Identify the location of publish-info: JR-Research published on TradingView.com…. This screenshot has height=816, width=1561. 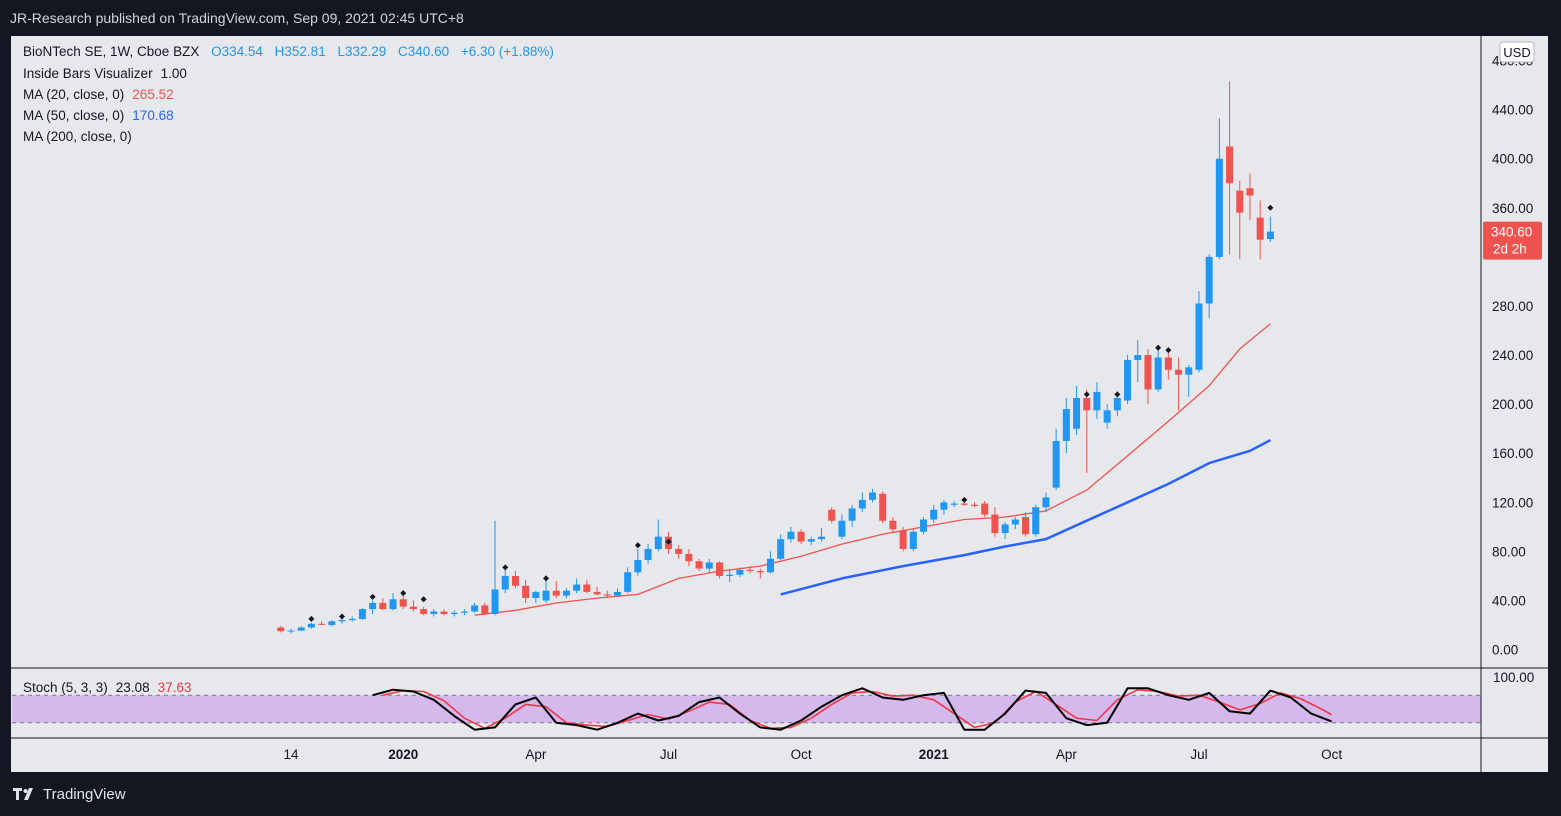
(237, 18).